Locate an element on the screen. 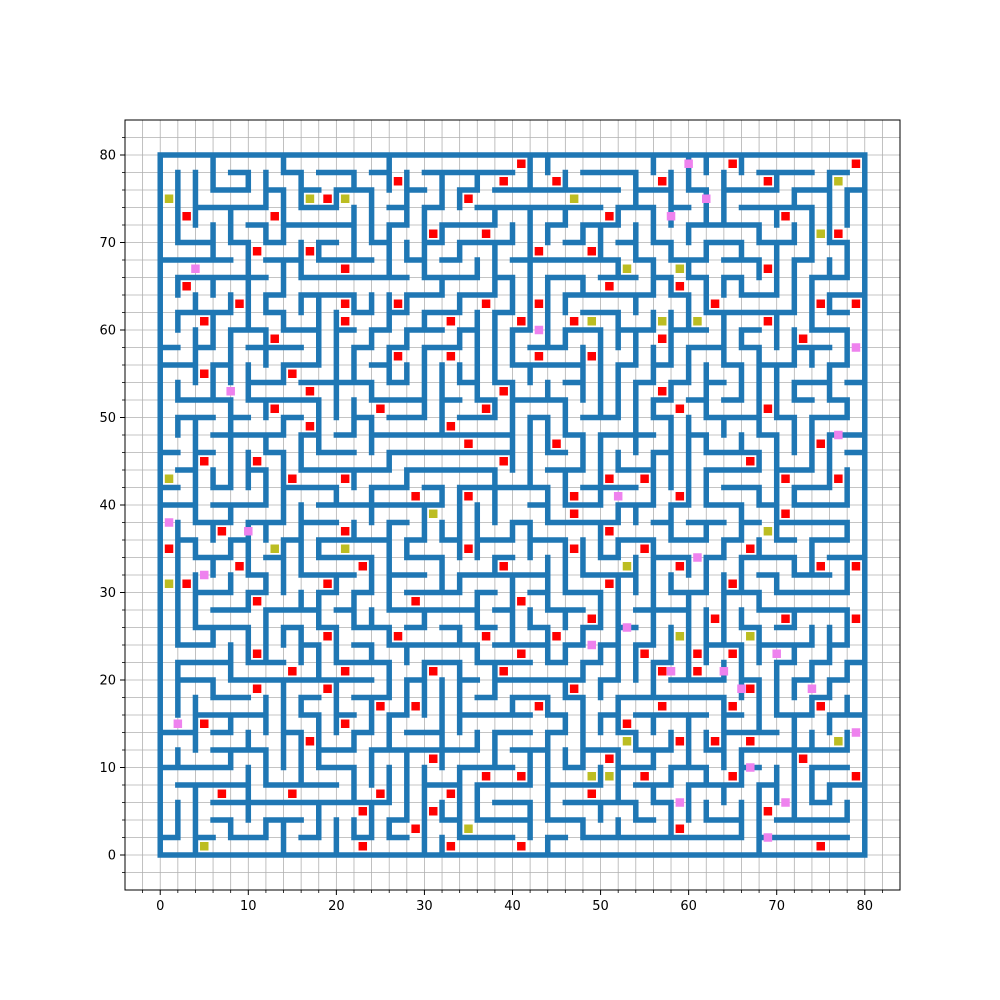 The height and width of the screenshot is (1000, 1000). x-tick-label: 50 is located at coordinates (600, 906).